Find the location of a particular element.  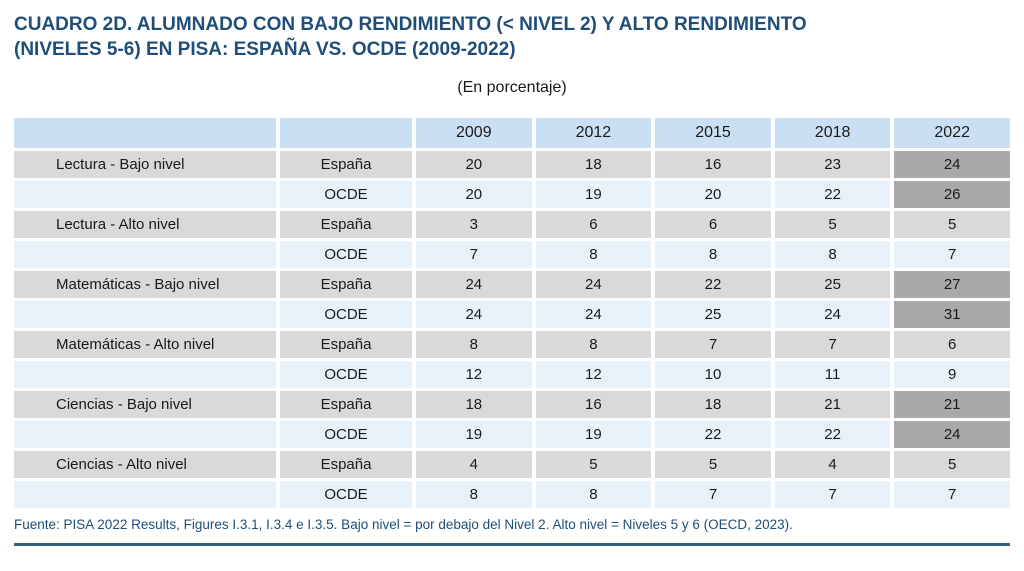

year-header-2009: 2009 is located at coordinates (474, 133).